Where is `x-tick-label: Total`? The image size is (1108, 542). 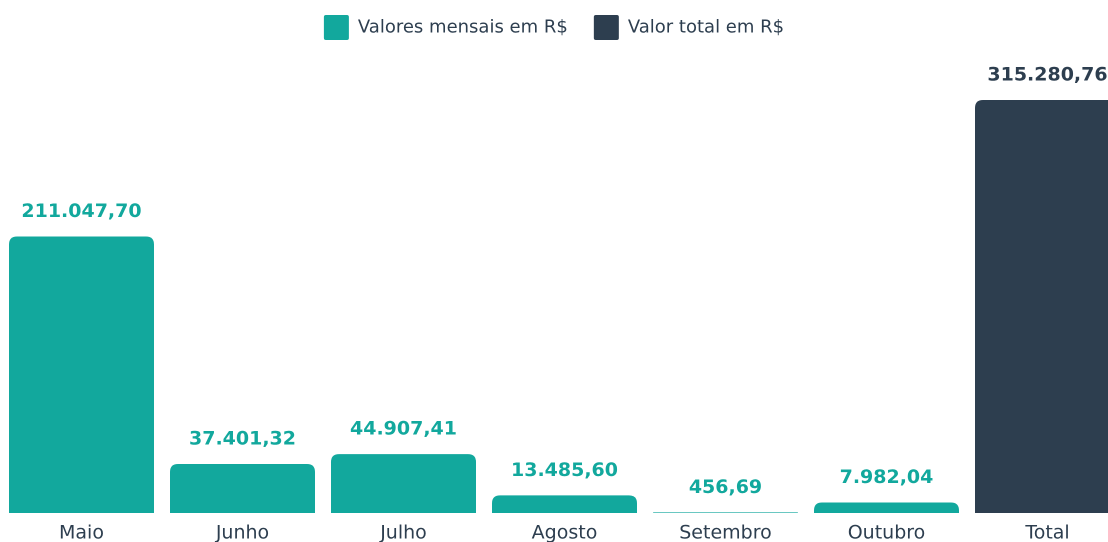 x-tick-label: Total is located at coordinates (1046, 532).